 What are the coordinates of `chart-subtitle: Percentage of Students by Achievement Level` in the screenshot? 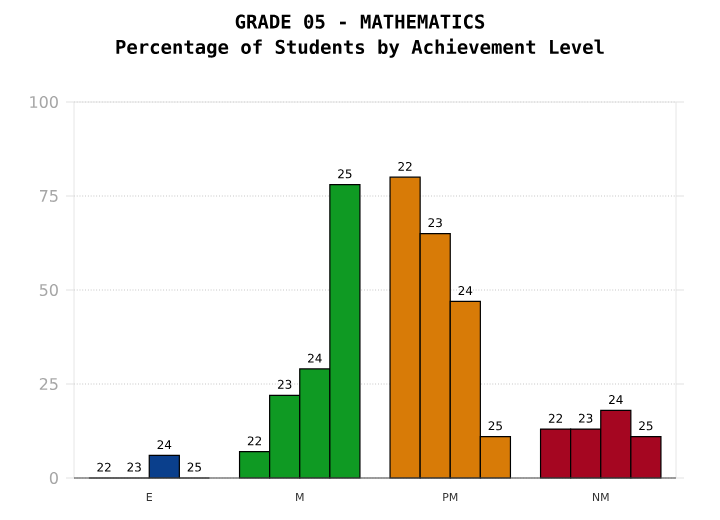 It's located at (360, 48).